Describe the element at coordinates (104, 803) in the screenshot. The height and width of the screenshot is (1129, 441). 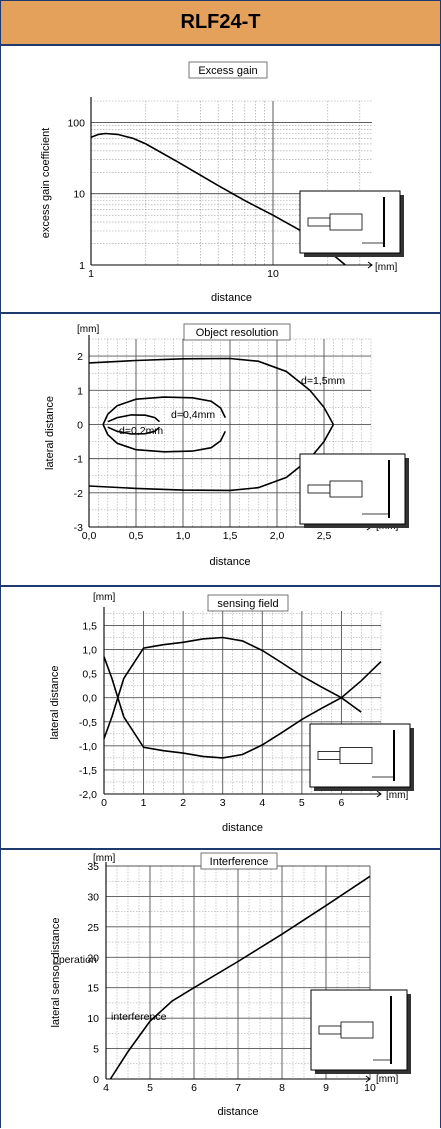
I see `x-tick-label: 0` at that location.